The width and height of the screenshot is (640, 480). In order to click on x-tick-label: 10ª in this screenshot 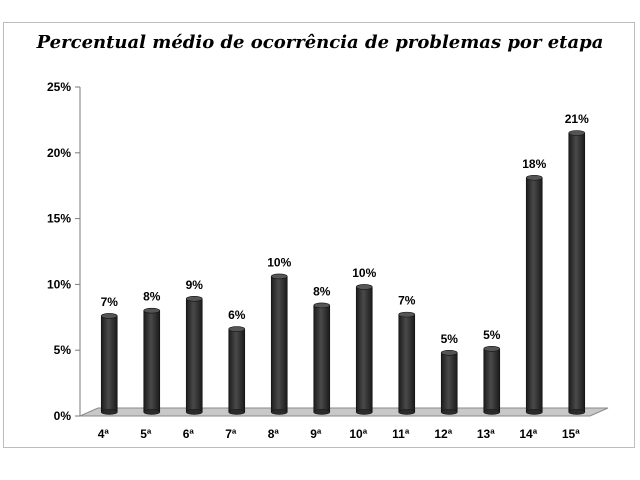, I will do `click(358, 434)`.